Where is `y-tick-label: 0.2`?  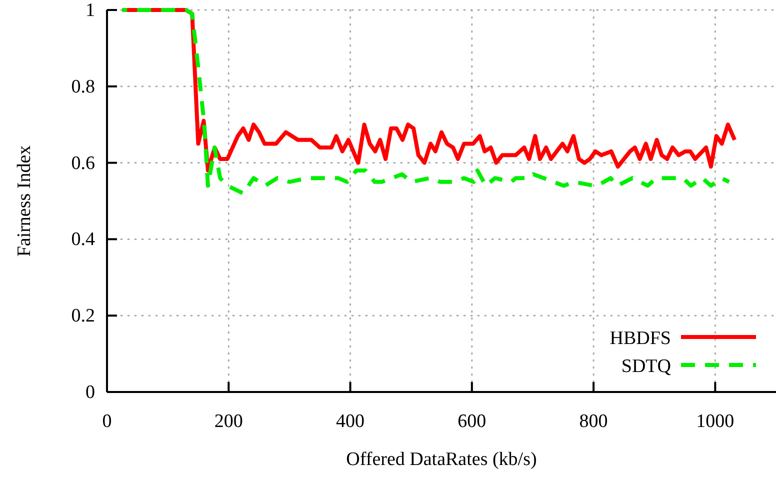 y-tick-label: 0.2 is located at coordinates (83, 316).